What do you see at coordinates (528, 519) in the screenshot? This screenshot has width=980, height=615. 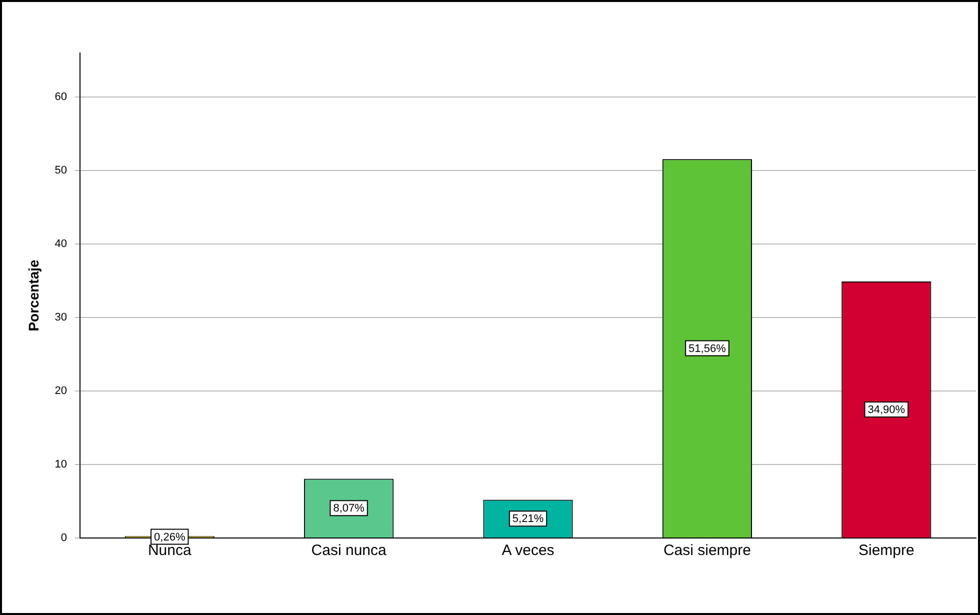 I see `data-label: 5,21%` at bounding box center [528, 519].